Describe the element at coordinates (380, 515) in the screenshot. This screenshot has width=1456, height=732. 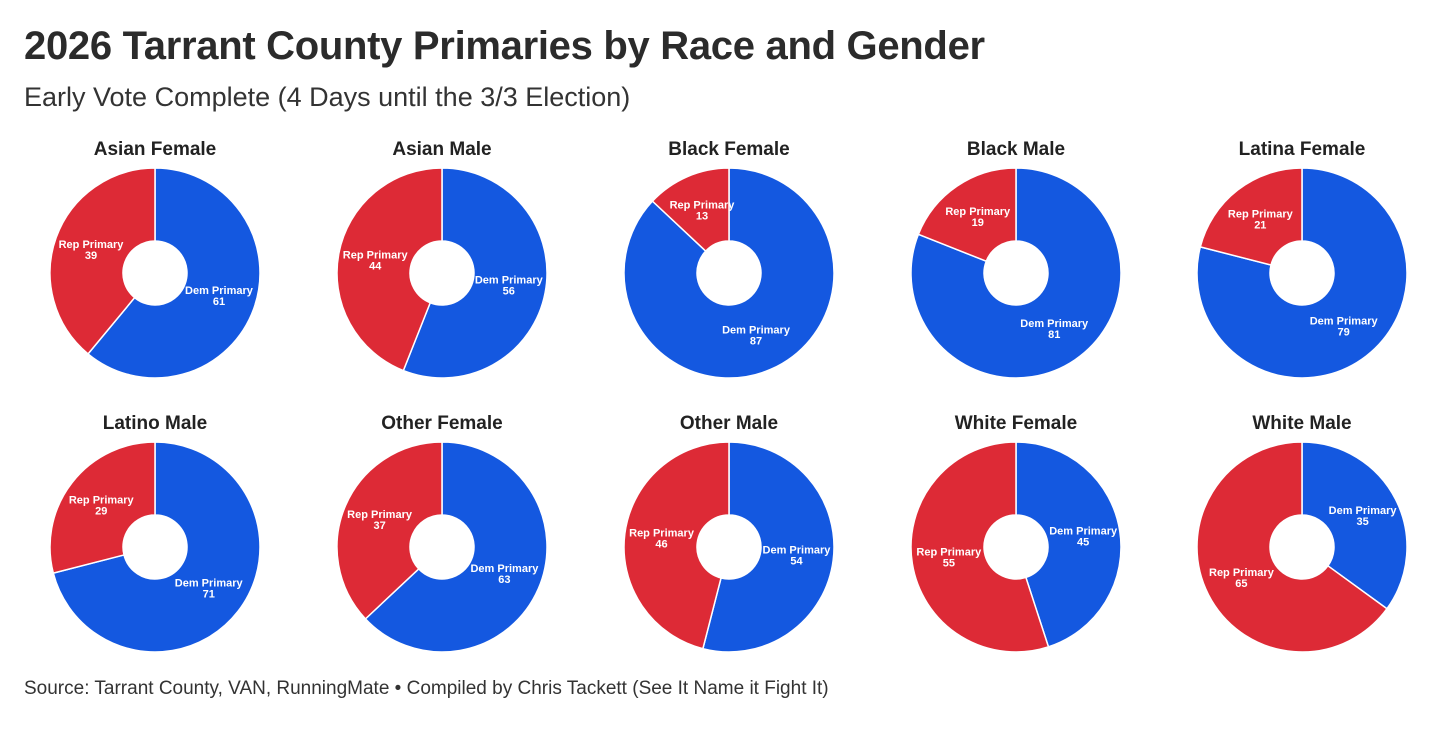
I see `slice-label-rep-other-female: Rep Primary` at that location.